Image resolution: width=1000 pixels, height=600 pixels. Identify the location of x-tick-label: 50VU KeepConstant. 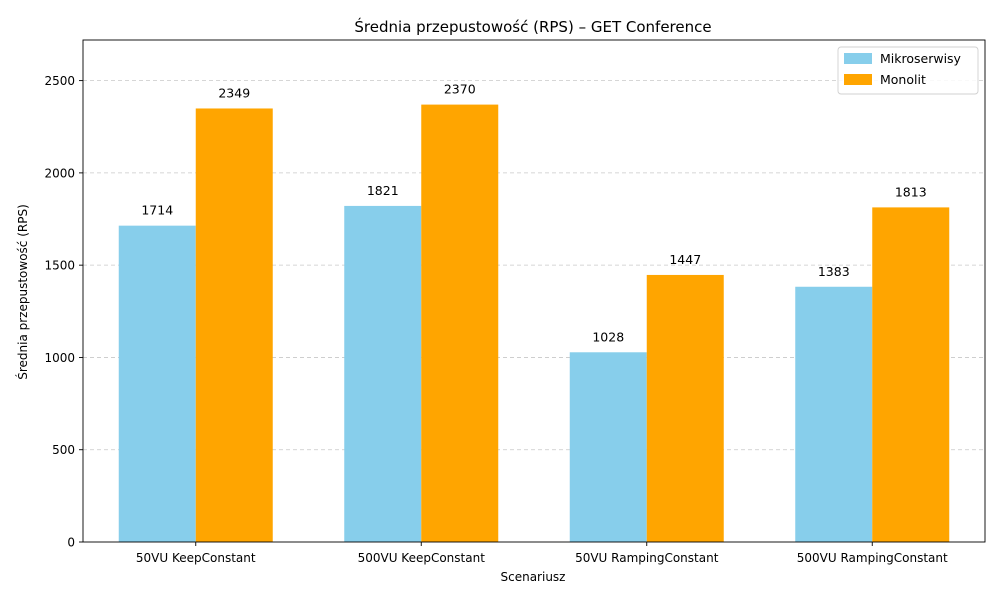
(196, 558).